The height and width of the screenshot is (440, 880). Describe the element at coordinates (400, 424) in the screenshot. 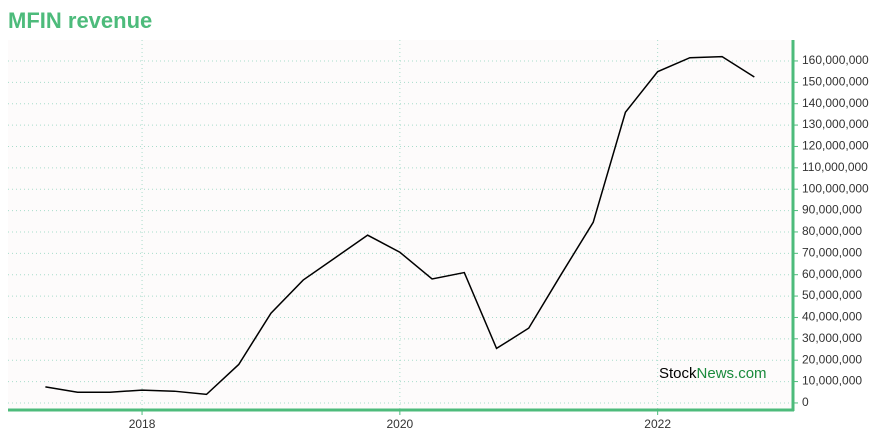

I see `x-tick-label: 2020` at that location.